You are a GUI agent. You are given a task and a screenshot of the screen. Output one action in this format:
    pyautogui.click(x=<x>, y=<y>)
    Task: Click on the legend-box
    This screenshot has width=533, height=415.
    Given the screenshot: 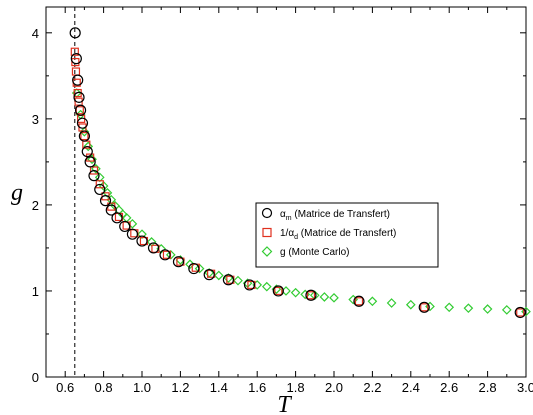 What is the action you would take?
    pyautogui.click(x=347, y=235)
    